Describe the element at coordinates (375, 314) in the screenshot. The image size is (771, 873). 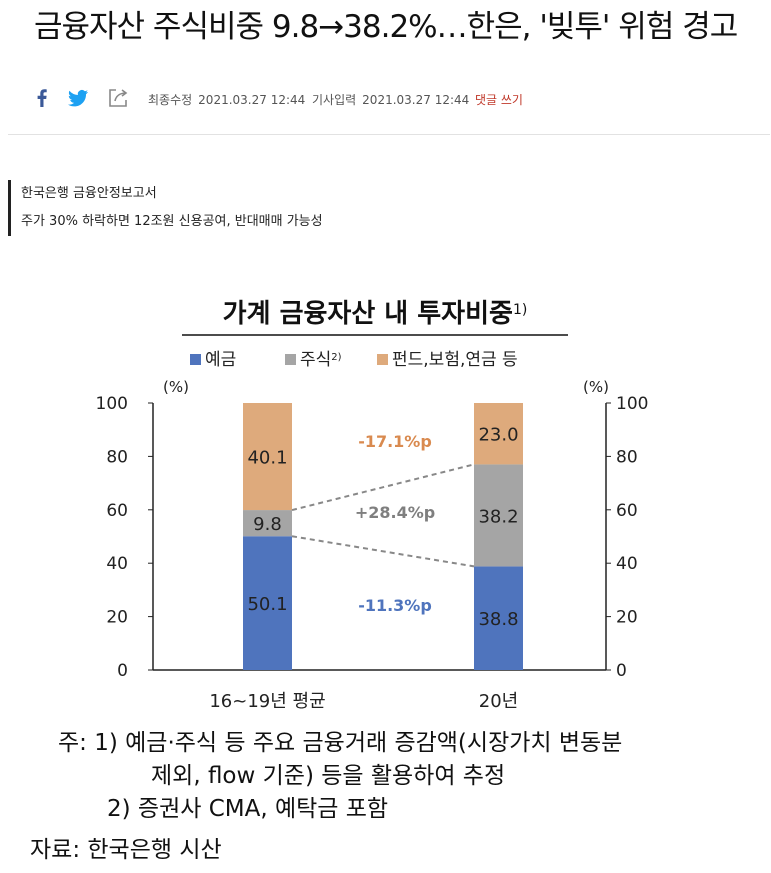
I see `chart-title: 가계 금융자산 내 투자비중1)` at that location.